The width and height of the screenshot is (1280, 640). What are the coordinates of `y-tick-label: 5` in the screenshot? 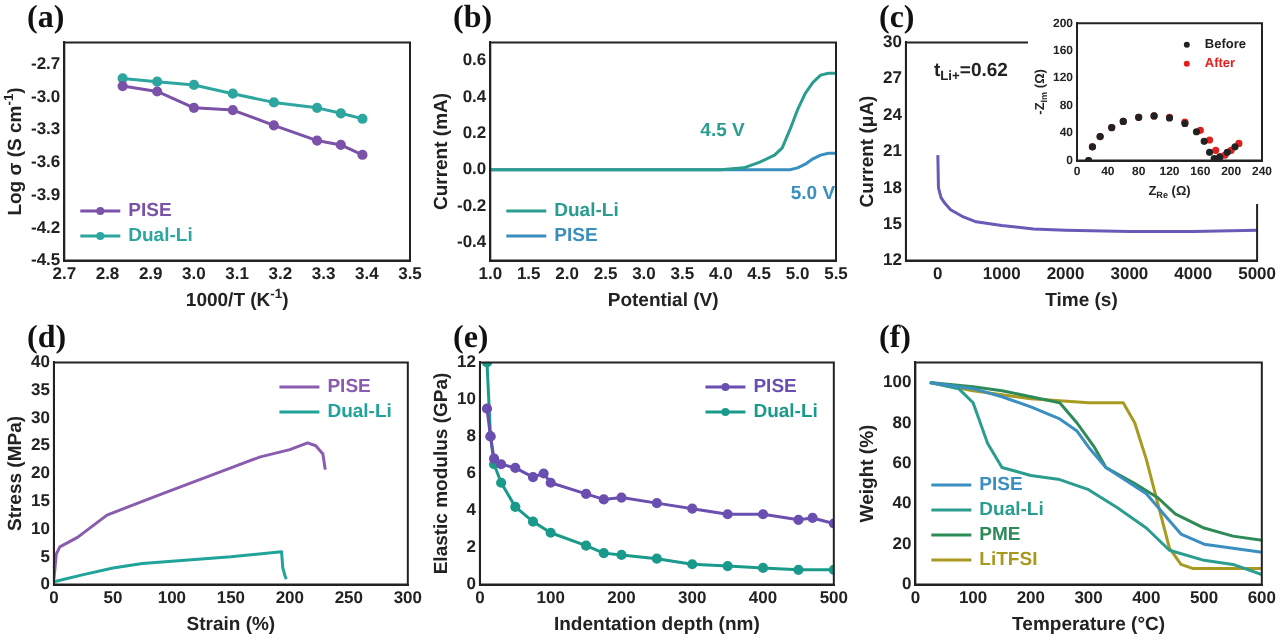 It's located at (45, 555).